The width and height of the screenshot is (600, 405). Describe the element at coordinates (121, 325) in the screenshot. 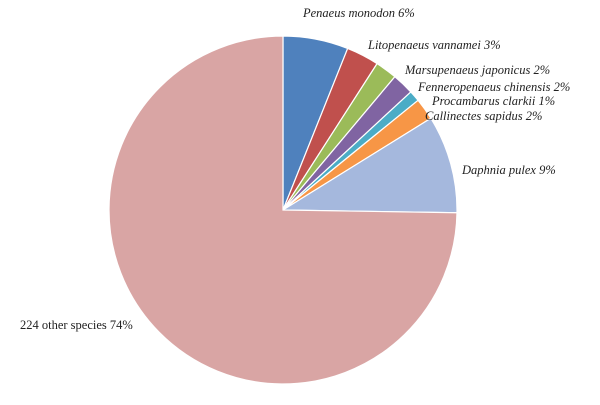

I see `slice-value: 74%` at that location.